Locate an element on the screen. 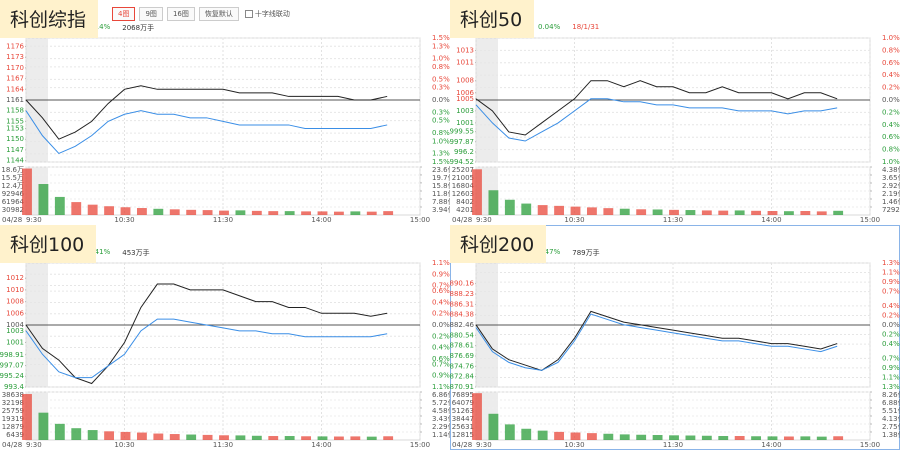 This screenshot has height=450, width=900. volume-tick-label: 51263 is located at coordinates (463, 411).